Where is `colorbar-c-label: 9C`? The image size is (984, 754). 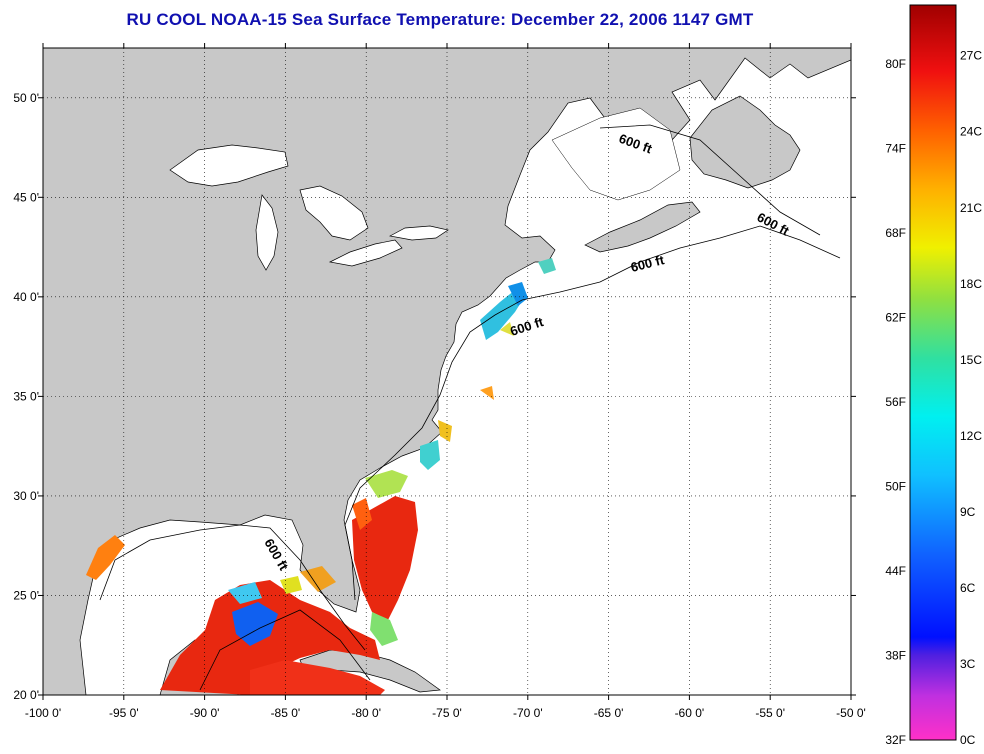 colorbar-c-label: 9C is located at coordinates (968, 512).